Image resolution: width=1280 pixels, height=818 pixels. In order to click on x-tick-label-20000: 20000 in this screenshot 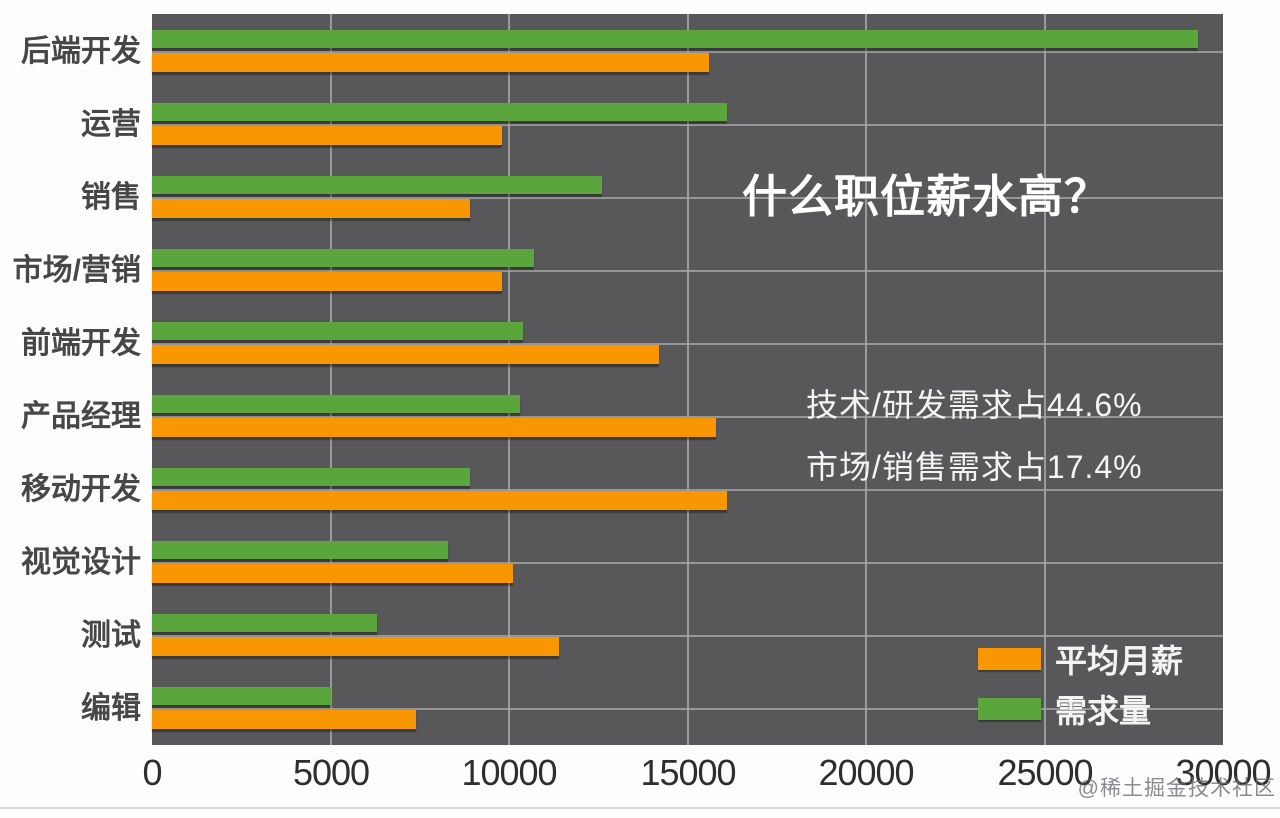, I will do `click(866, 772)`.